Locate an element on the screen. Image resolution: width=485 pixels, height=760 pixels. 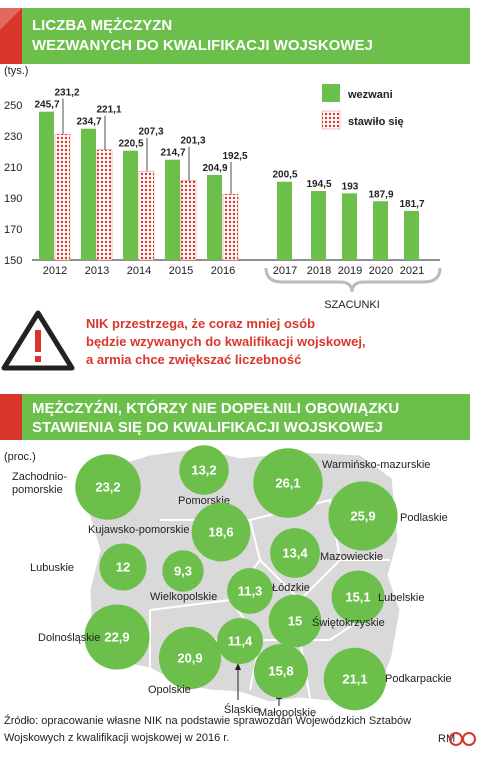
region-name: Kujawsko-pomorskie is located at coordinates (138, 530).